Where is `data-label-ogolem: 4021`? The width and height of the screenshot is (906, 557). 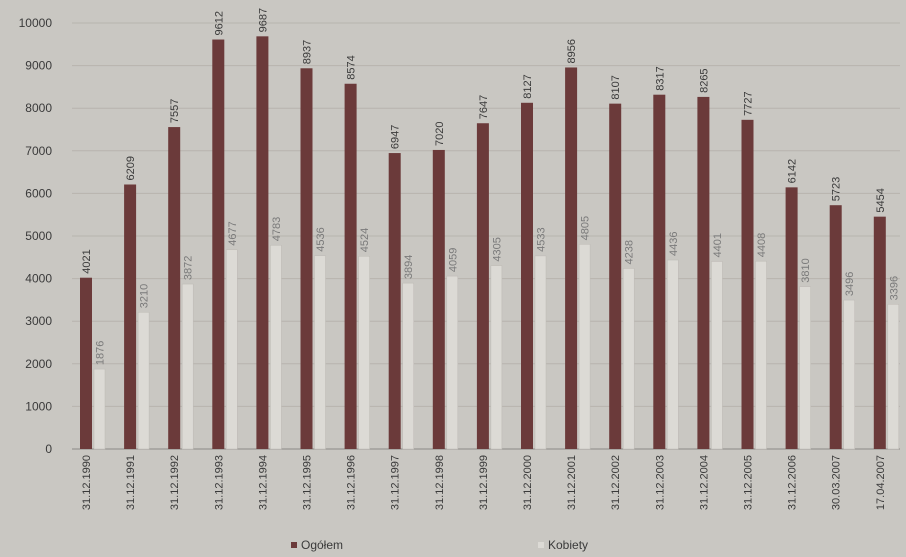 data-label-ogolem: 4021 is located at coordinates (87, 261).